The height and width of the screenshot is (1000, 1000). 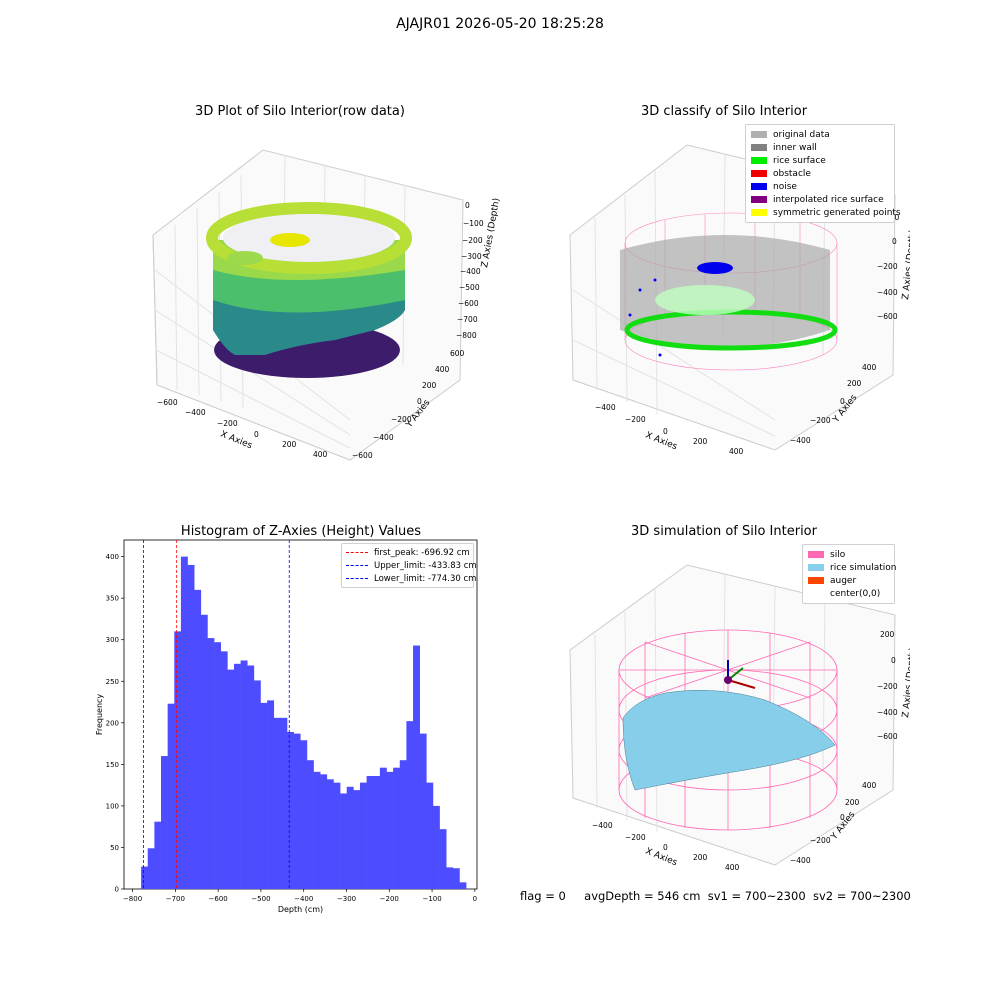 What do you see at coordinates (854, 383) in the screenshot?
I see `classify-y-tick: 200` at bounding box center [854, 383].